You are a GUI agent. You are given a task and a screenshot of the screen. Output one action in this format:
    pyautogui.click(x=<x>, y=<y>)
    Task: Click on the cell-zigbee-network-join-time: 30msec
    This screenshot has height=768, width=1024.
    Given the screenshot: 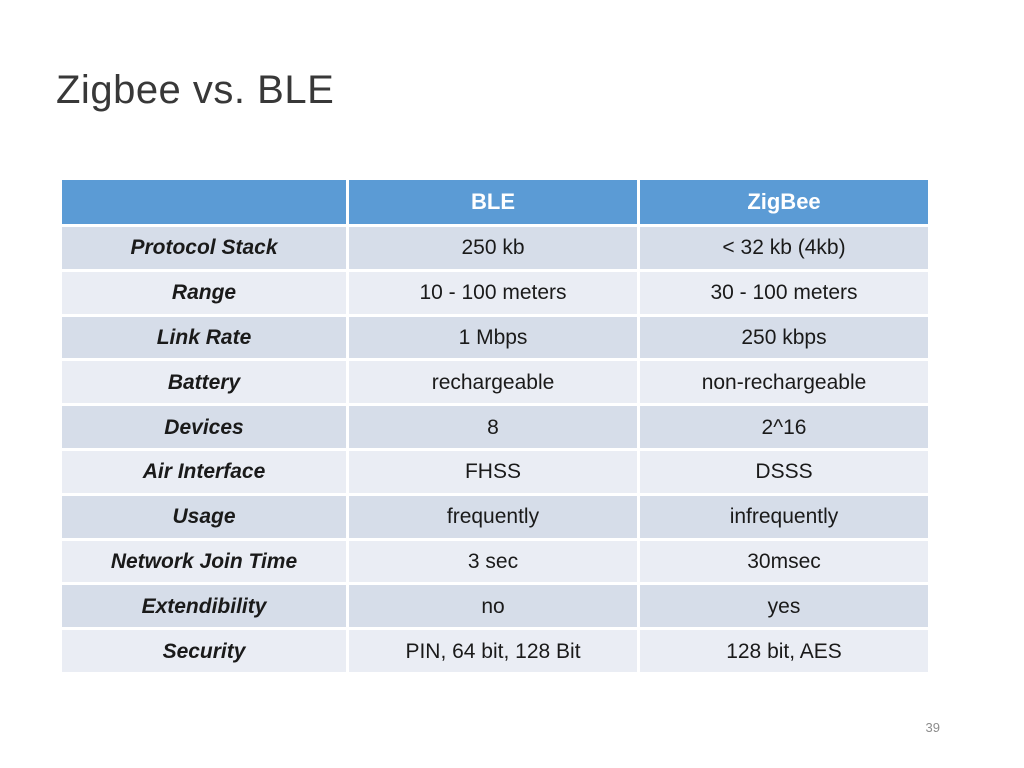 What is the action you would take?
    pyautogui.click(x=784, y=561)
    